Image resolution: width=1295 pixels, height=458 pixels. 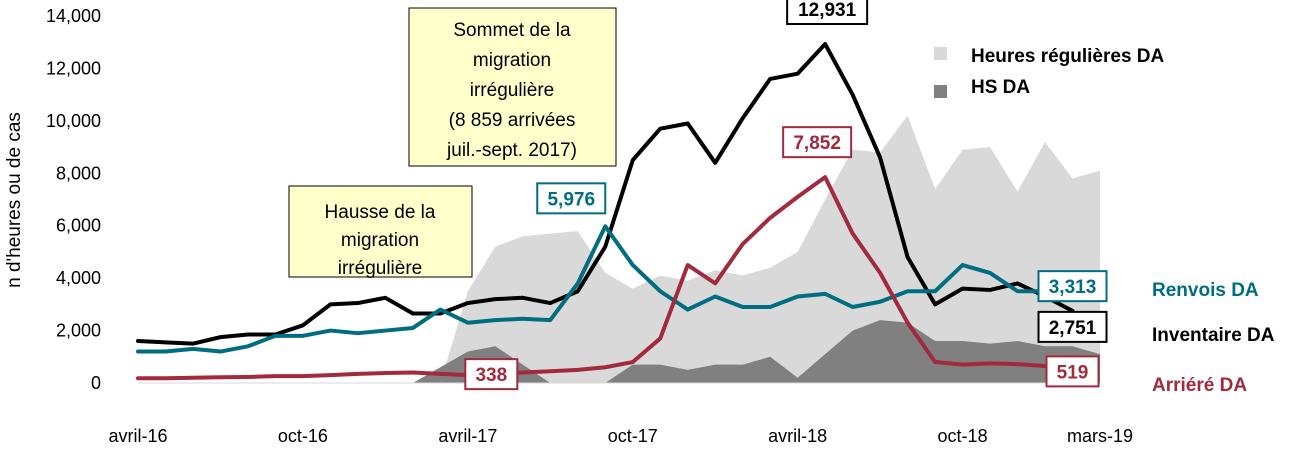 I want to click on callout-5976: 5,976, so click(x=571, y=198).